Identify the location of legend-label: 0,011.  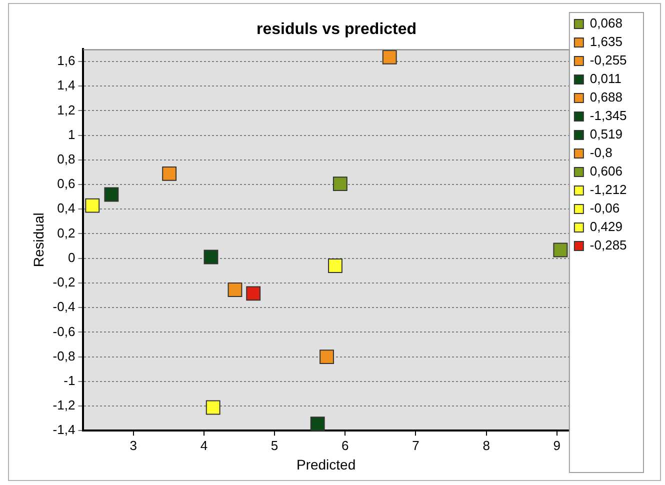
(609, 78).